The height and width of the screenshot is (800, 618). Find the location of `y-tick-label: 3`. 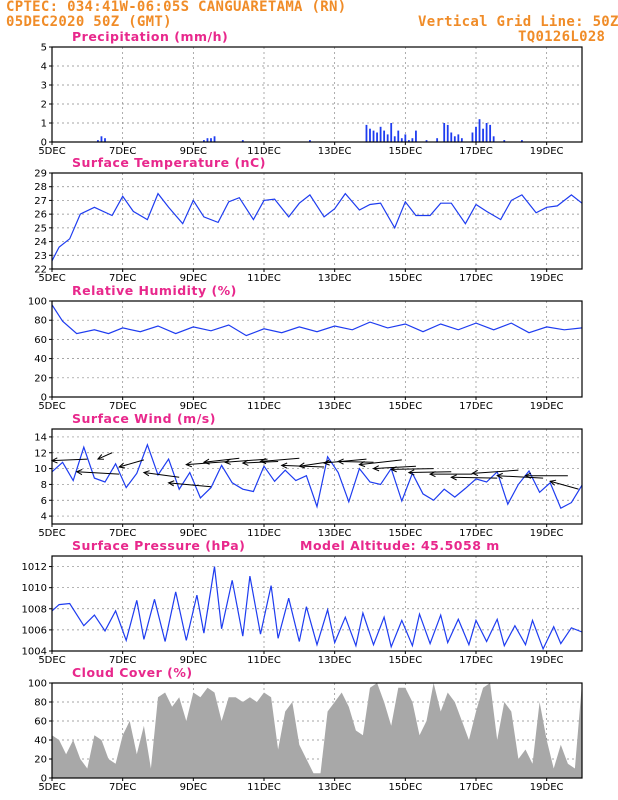

y-tick-label: 3 is located at coordinates (44, 86).